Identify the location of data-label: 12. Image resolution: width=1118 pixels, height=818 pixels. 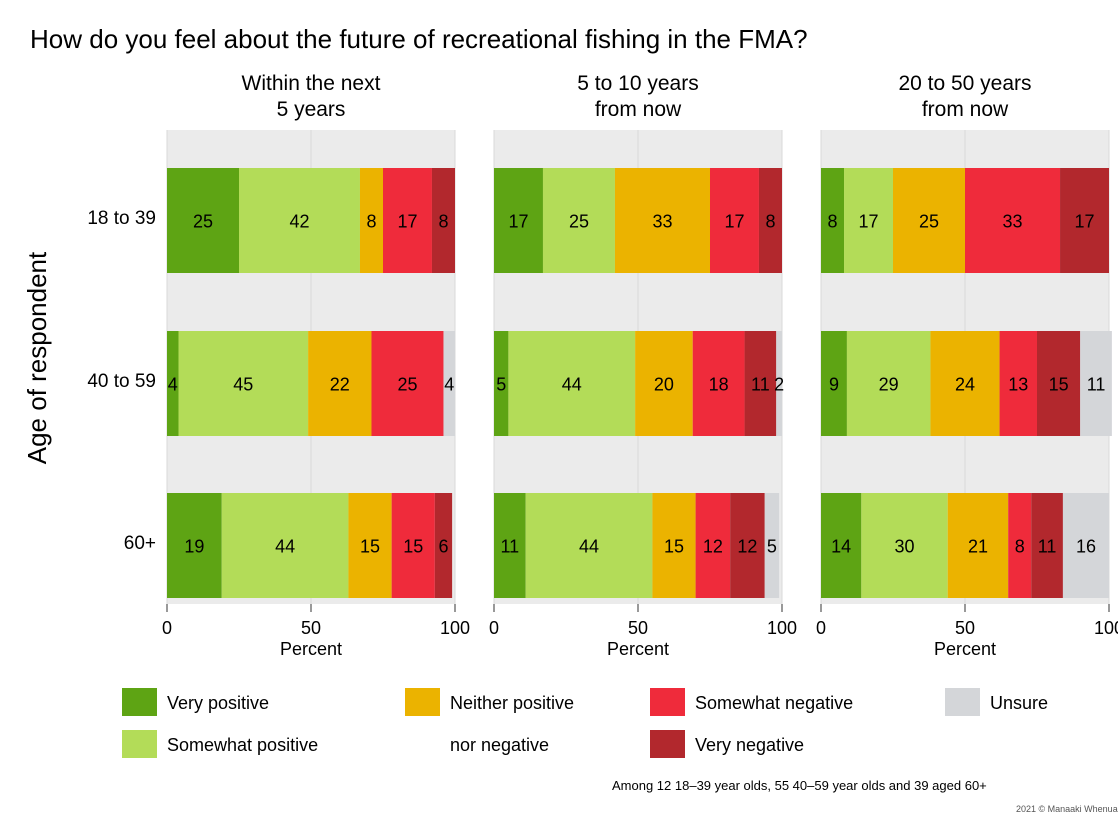
(747, 547).